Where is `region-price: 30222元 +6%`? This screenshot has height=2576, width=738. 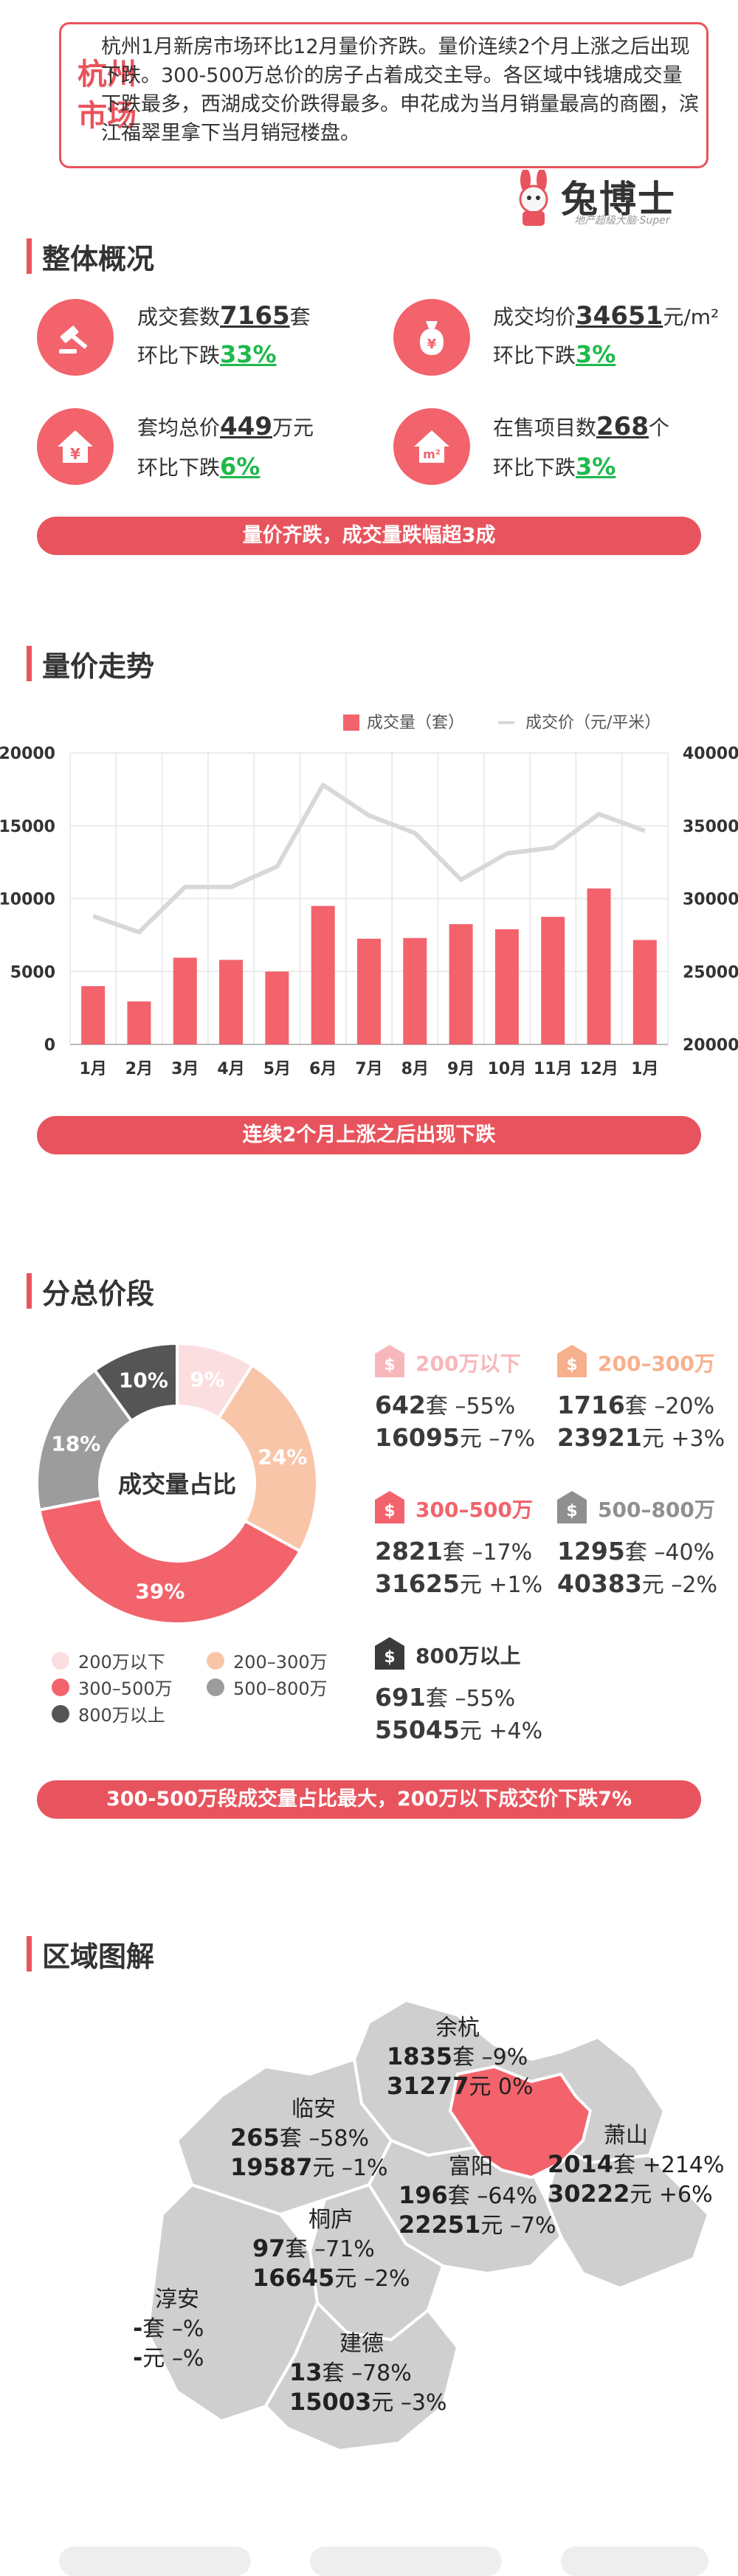
region-price: 30222元 +6% is located at coordinates (630, 2192).